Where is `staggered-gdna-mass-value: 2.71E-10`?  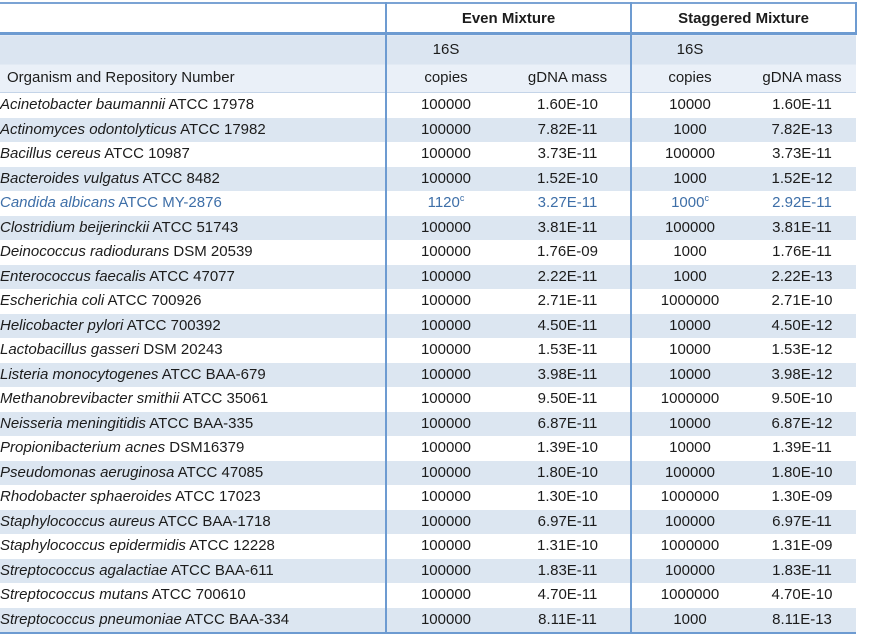 staggered-gdna-mass-value: 2.71E-10 is located at coordinates (802, 300).